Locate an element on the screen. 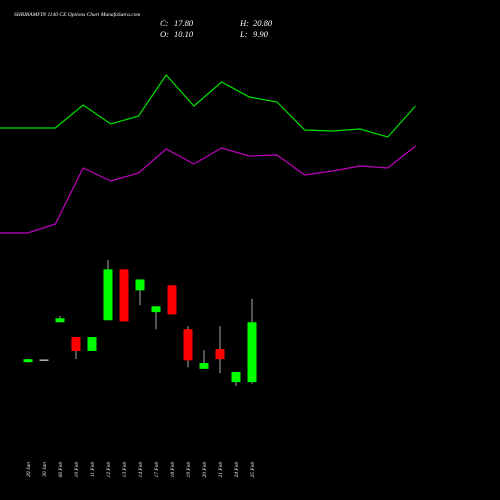 The height and width of the screenshot is (500, 500). x-tick-label: 21 Feb is located at coordinates (221, 470).